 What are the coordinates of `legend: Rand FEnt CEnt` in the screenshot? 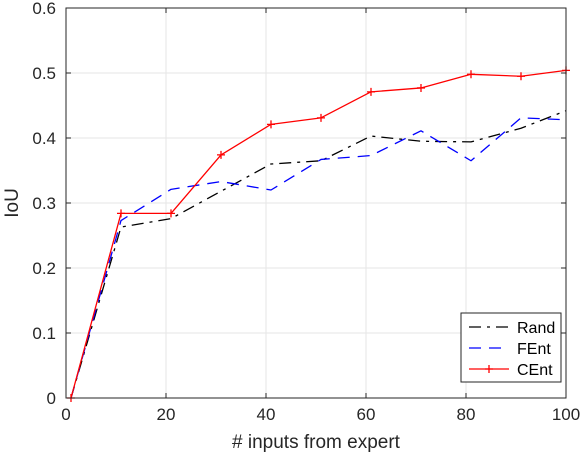 It's located at (511, 347).